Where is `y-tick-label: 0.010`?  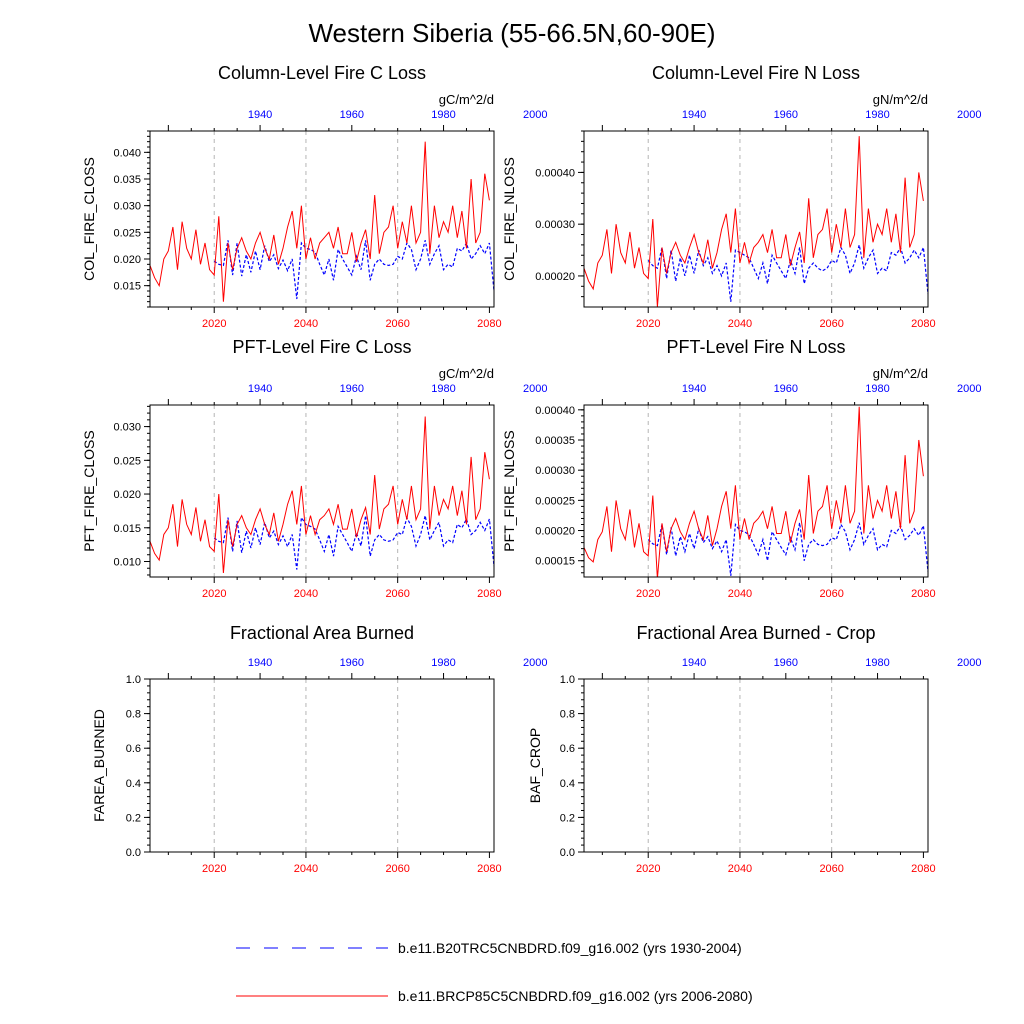
y-tick-label: 0.010 is located at coordinates (127, 562).